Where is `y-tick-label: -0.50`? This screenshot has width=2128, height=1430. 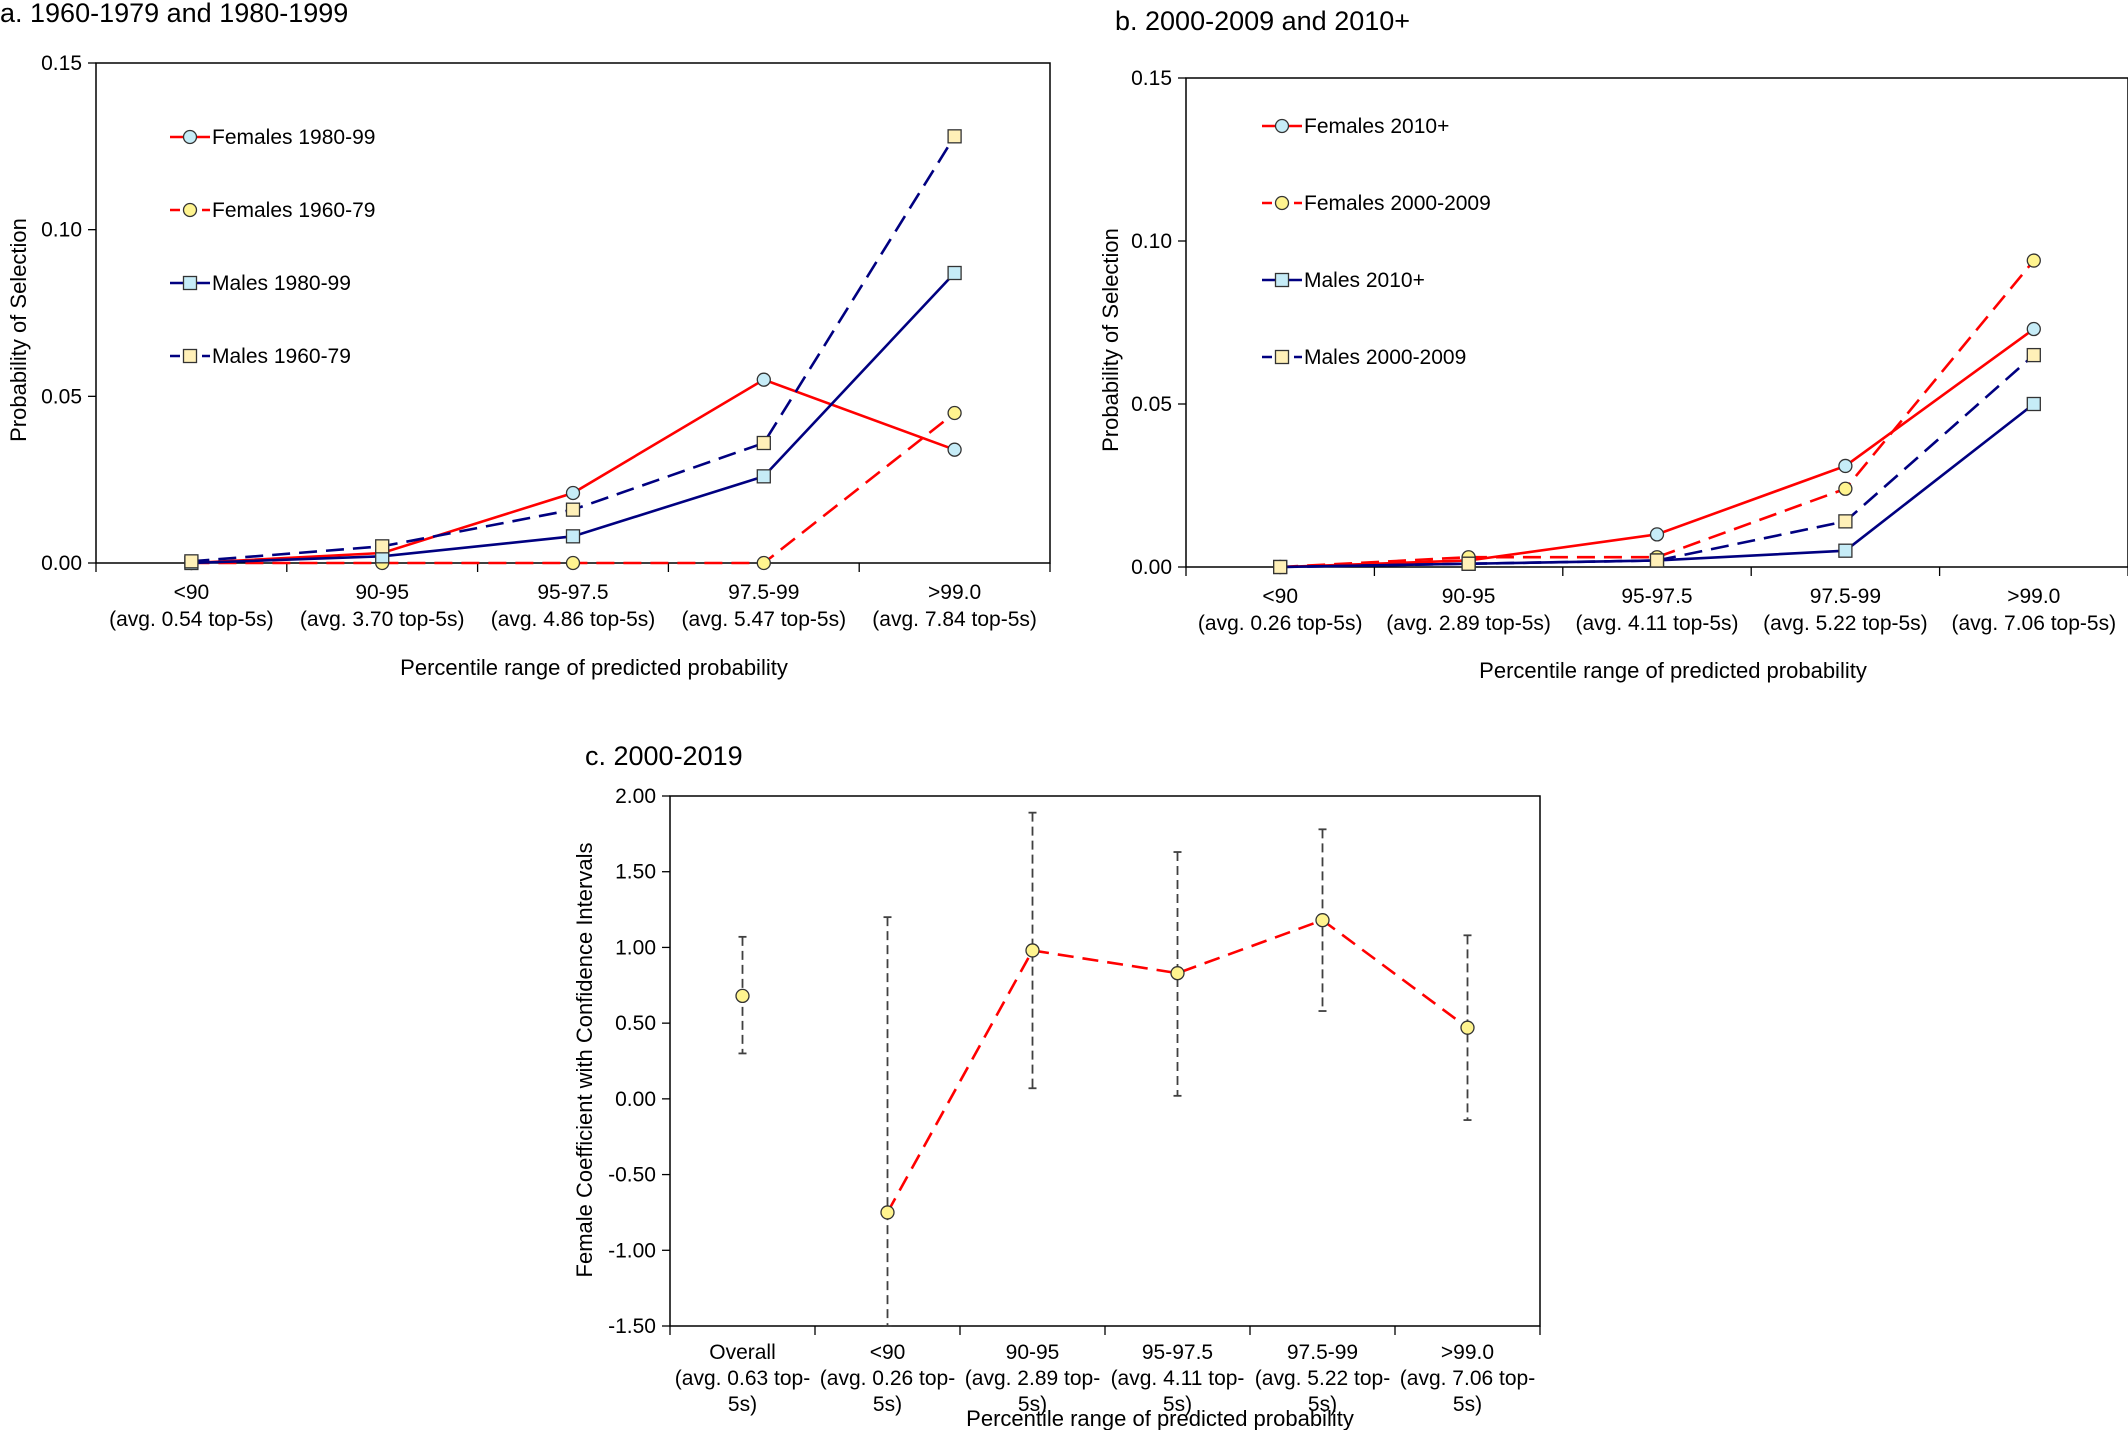 y-tick-label: -0.50 is located at coordinates (632, 1175).